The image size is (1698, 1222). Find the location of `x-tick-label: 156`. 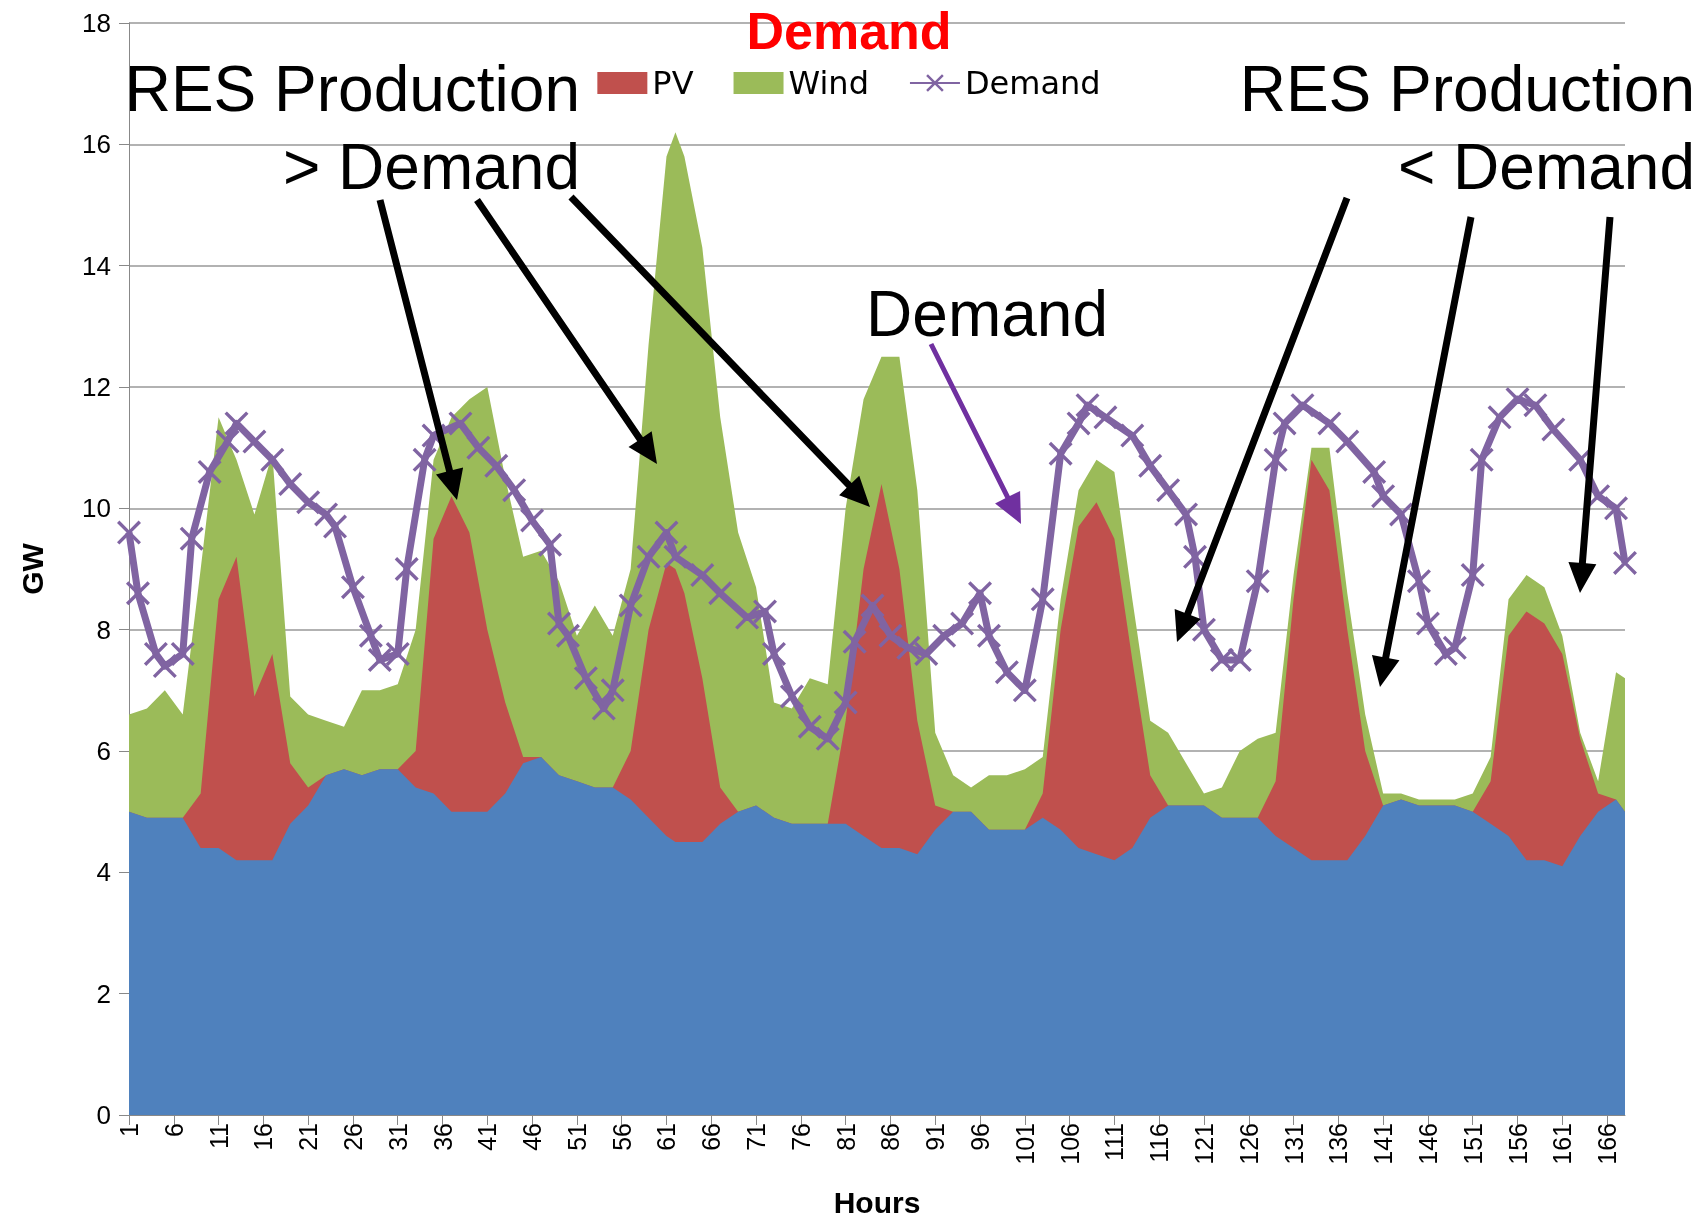

x-tick-label: 156 is located at coordinates (1517, 1144).